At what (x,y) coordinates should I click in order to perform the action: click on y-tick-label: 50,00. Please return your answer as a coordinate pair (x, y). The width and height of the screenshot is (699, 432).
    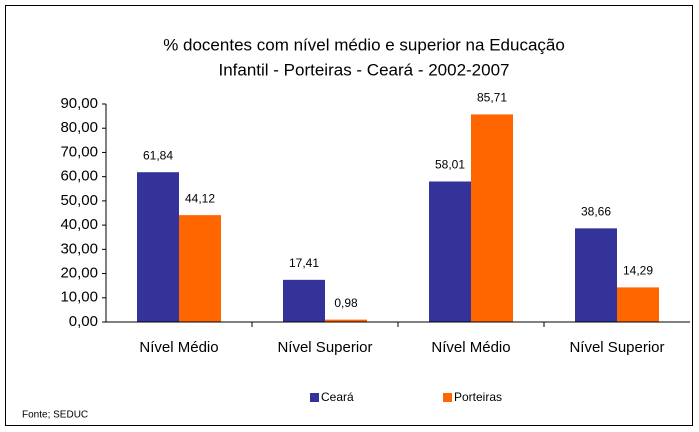
    Looking at the image, I should click on (79, 200).